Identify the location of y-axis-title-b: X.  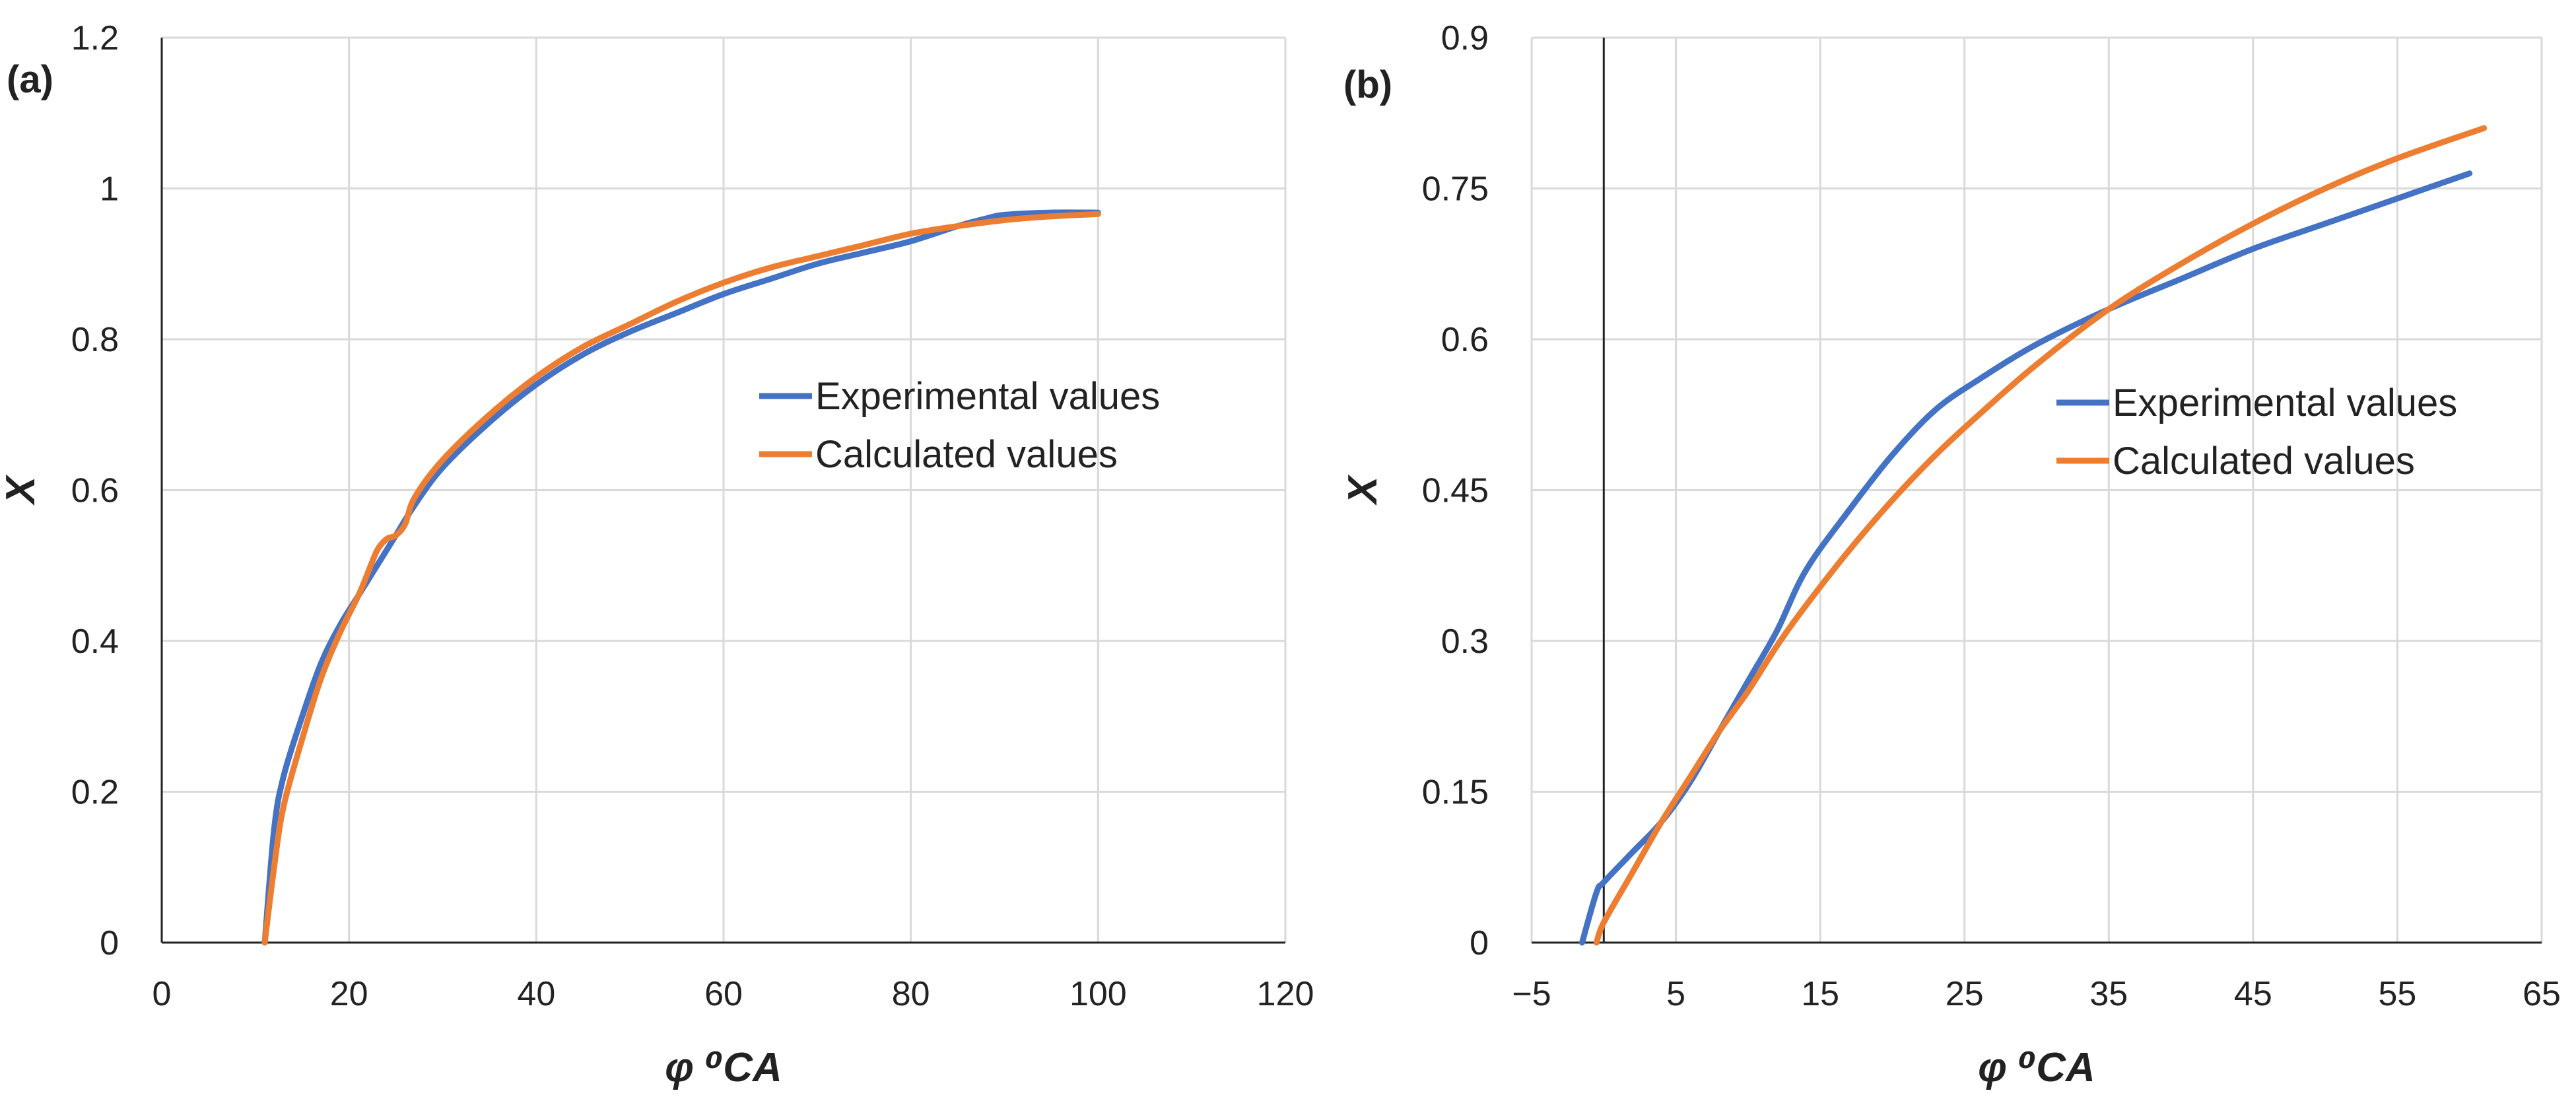
(1363, 490).